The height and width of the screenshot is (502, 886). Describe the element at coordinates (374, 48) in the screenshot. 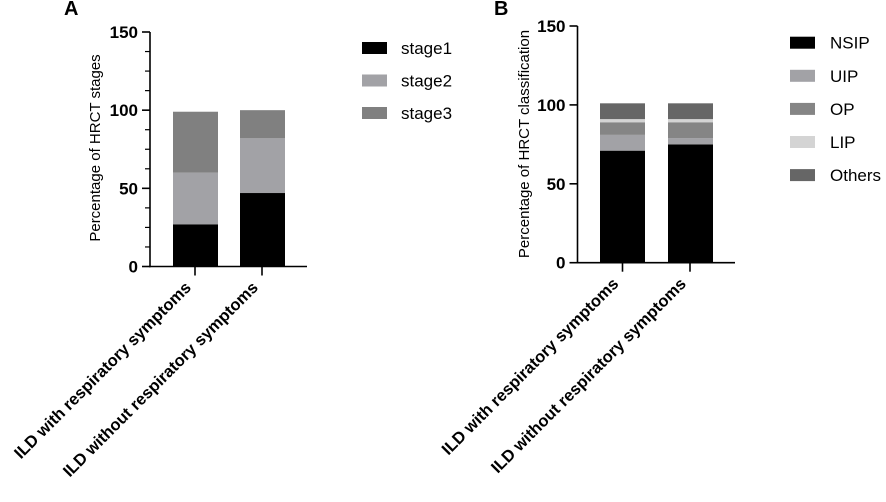

I see `legend-swatch-stage1` at that location.